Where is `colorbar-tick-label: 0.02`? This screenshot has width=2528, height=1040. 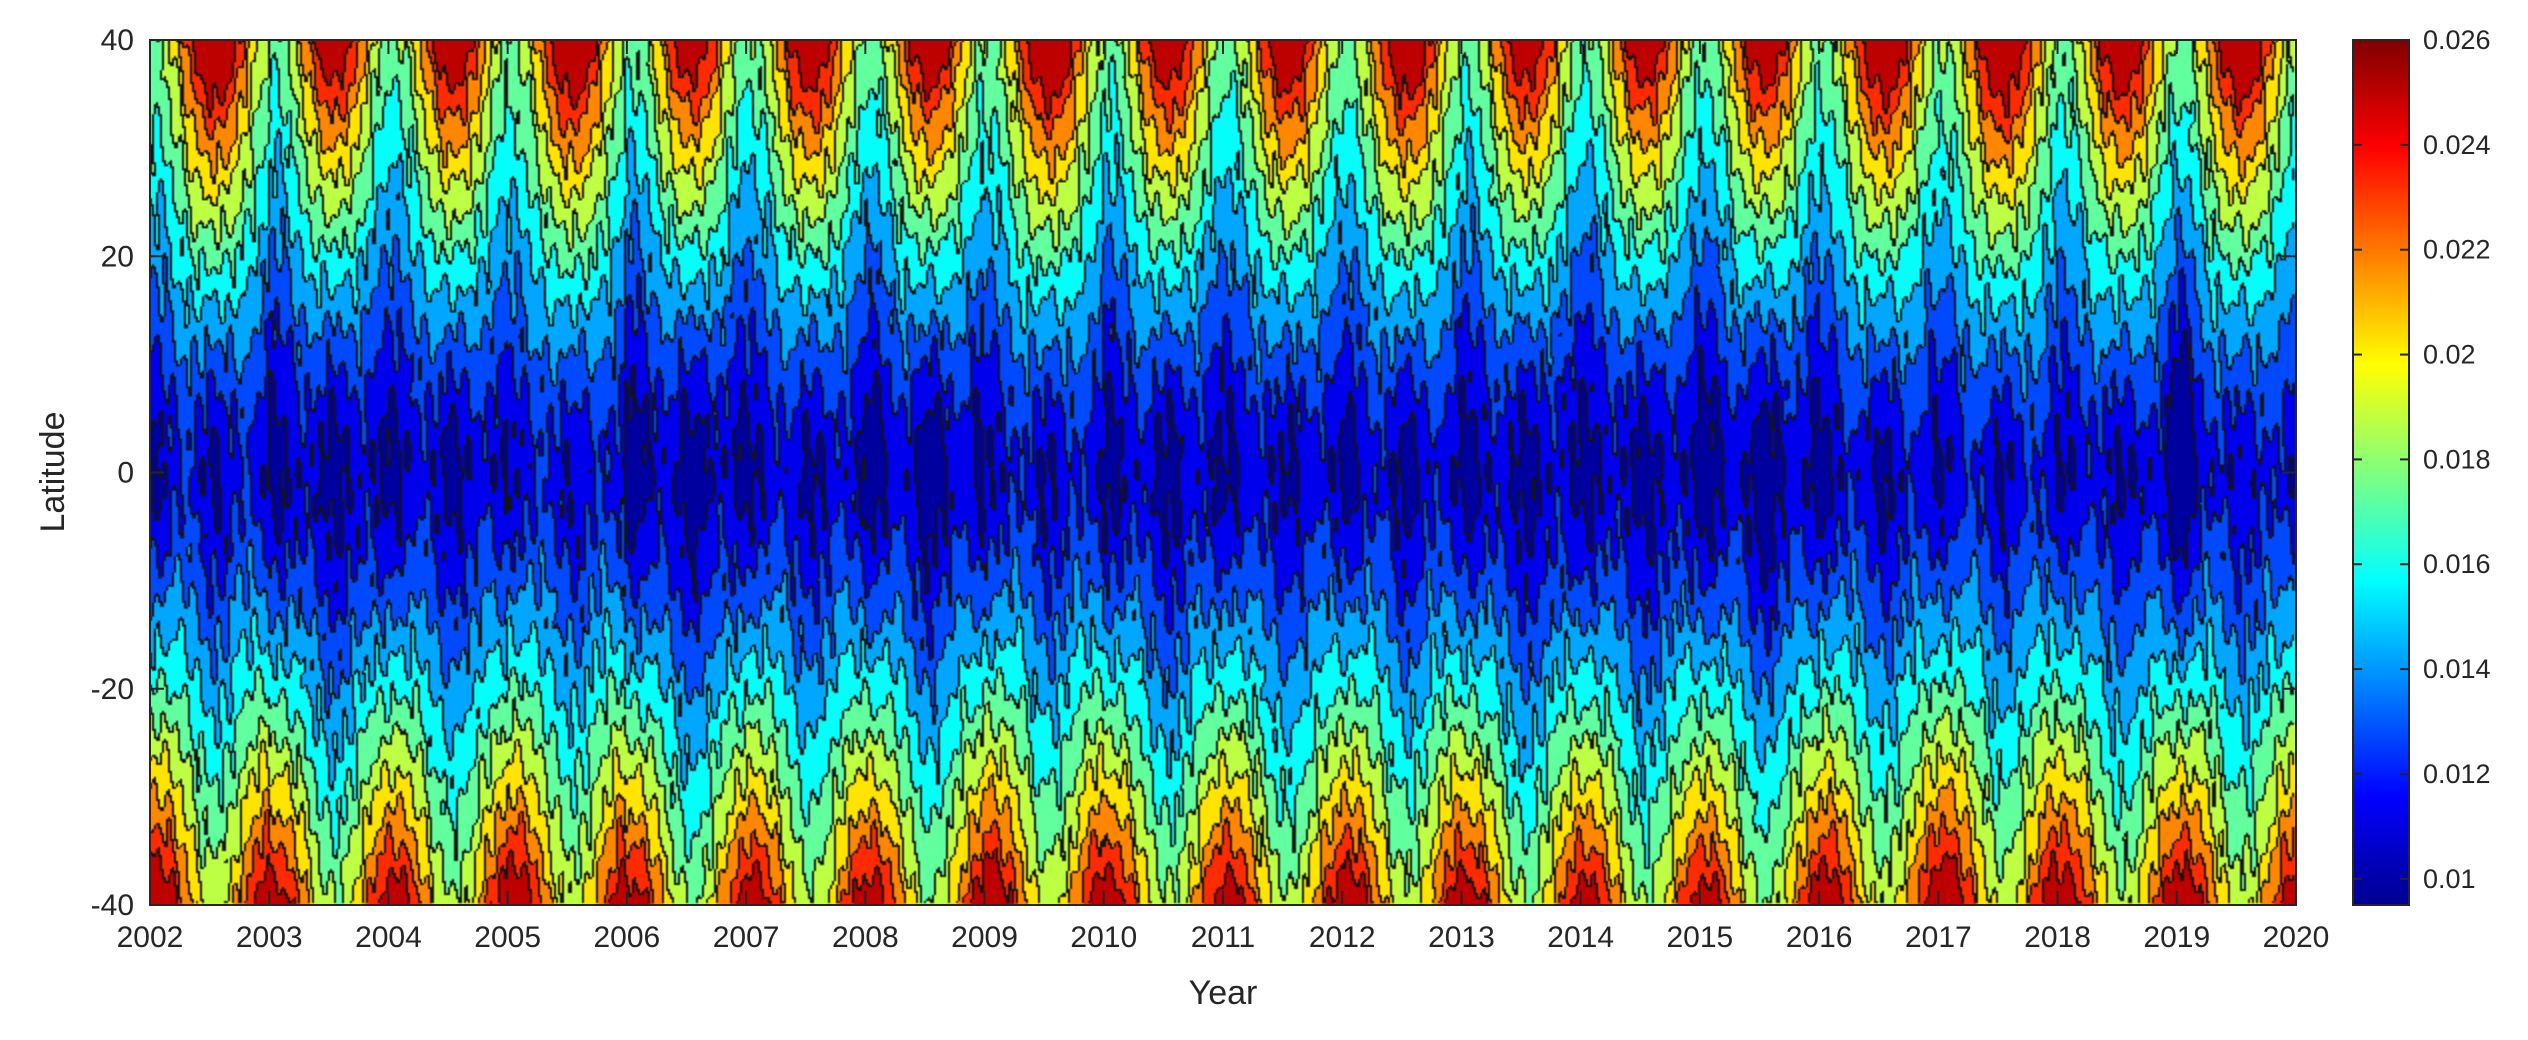
colorbar-tick-label: 0.02 is located at coordinates (2449, 355).